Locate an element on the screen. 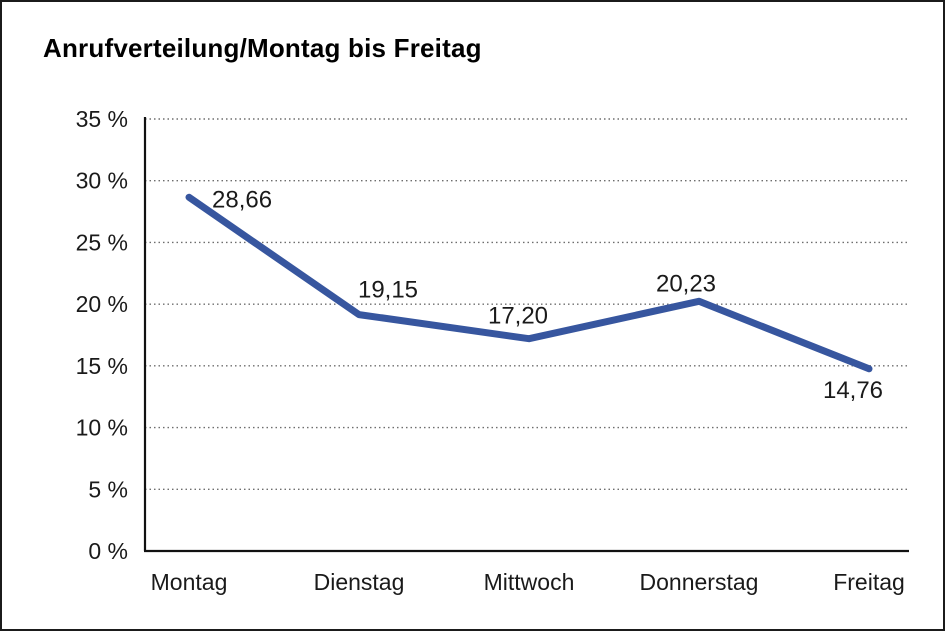 This screenshot has width=945, height=631. chart-title: Anrufverteilung/Montag bis Freitag is located at coordinates (262, 48).